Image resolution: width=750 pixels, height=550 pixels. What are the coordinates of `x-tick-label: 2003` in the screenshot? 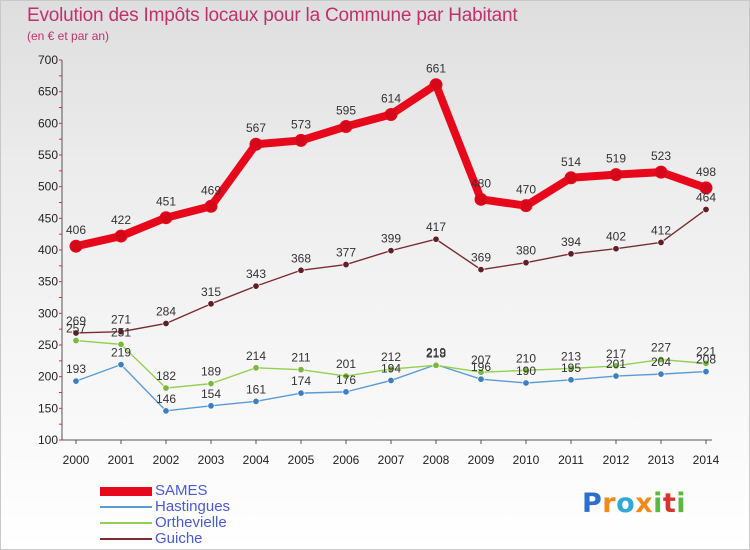 It's located at (211, 460).